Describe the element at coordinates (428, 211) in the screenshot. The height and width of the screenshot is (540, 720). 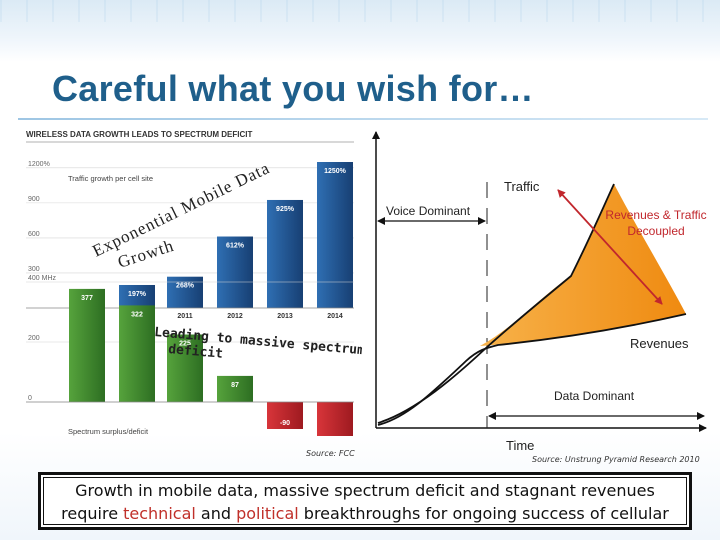
I see `voice-dominant-label: Voice Dominant` at that location.